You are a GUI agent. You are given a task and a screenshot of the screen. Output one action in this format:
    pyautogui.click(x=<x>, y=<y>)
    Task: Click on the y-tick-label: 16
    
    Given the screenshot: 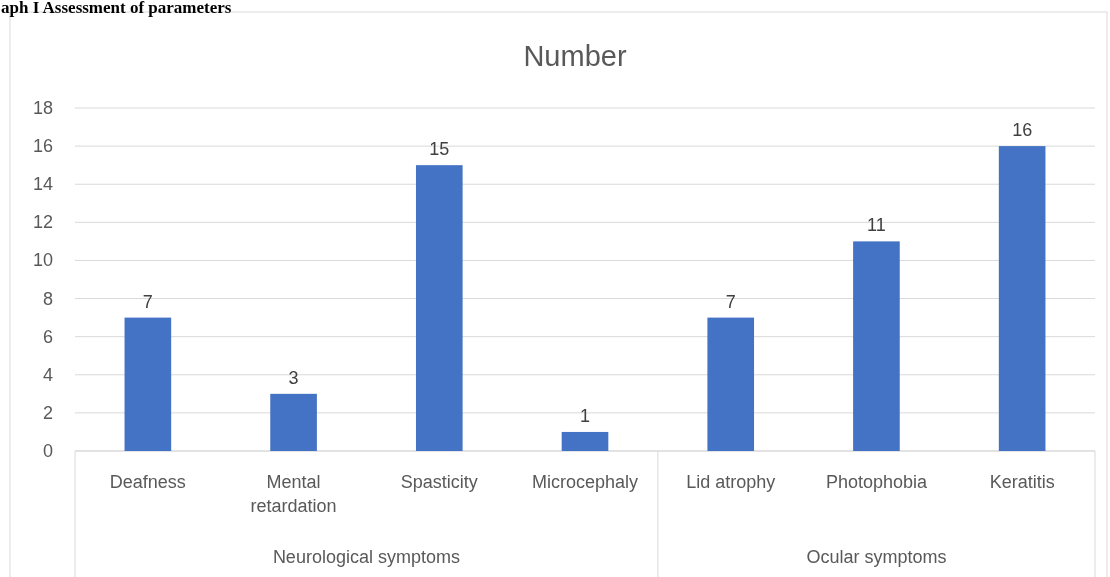 What is the action you would take?
    pyautogui.click(x=42, y=146)
    